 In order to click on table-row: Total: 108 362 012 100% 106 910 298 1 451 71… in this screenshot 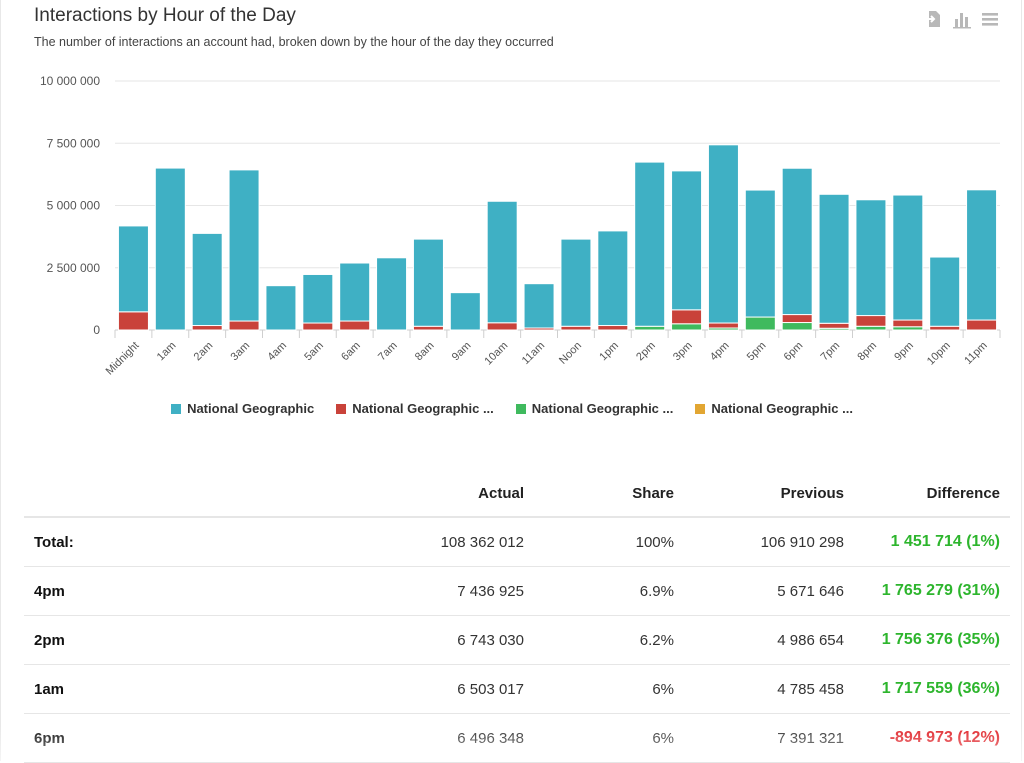, I will do `click(517, 542)`.